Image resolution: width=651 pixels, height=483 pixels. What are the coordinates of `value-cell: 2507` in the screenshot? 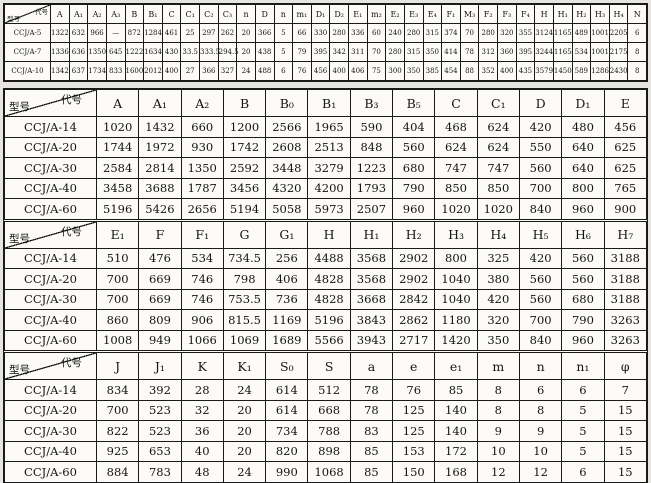 It's located at (371, 209).